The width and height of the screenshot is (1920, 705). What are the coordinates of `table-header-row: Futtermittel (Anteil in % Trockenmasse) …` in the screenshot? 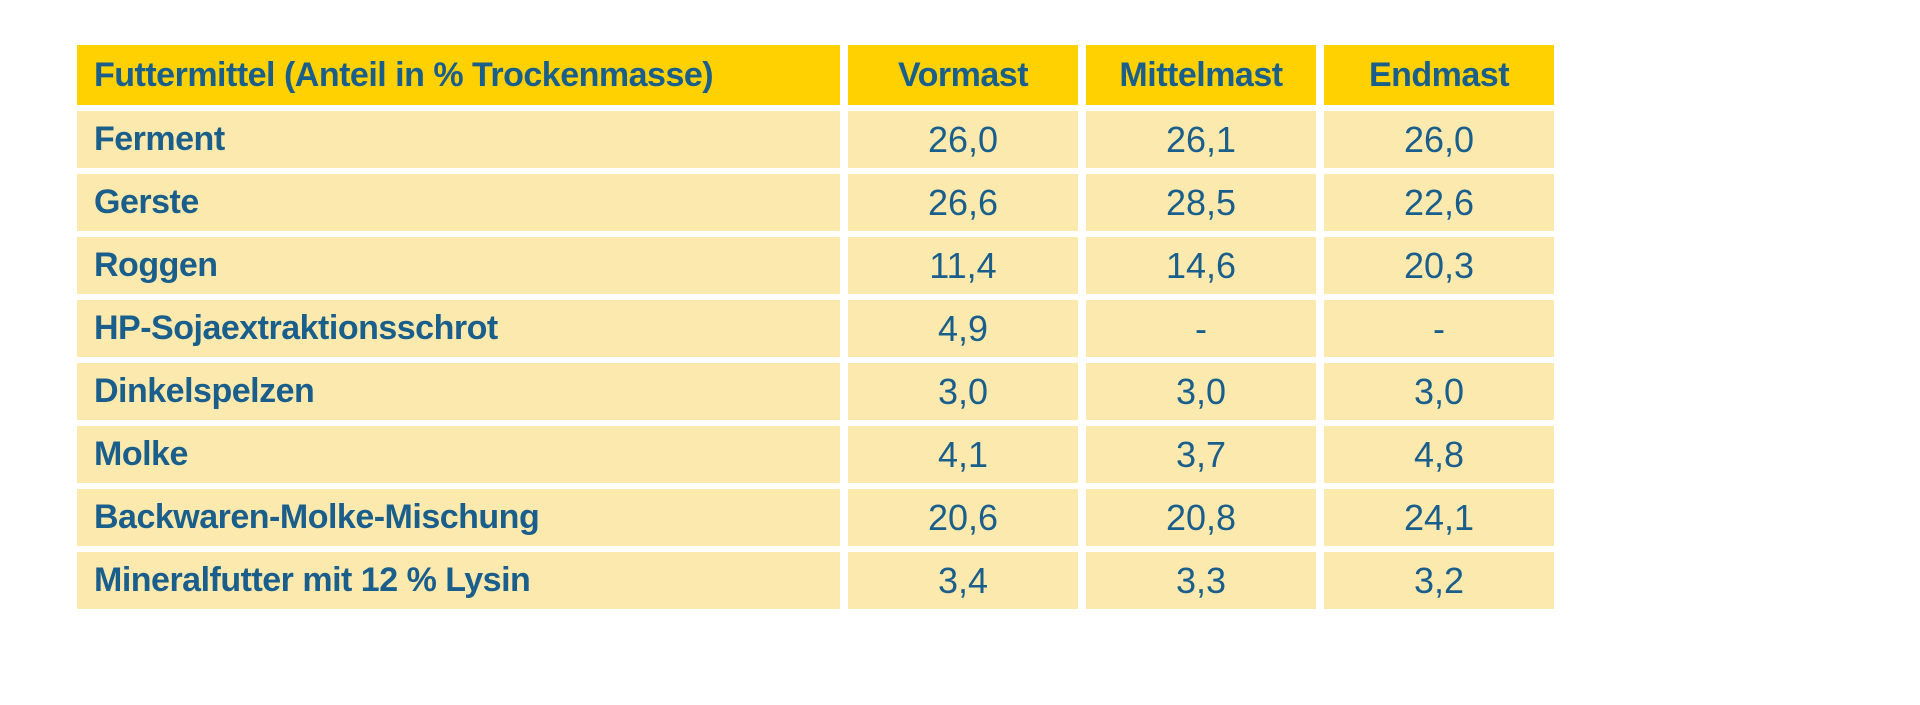 It's located at (815, 75).